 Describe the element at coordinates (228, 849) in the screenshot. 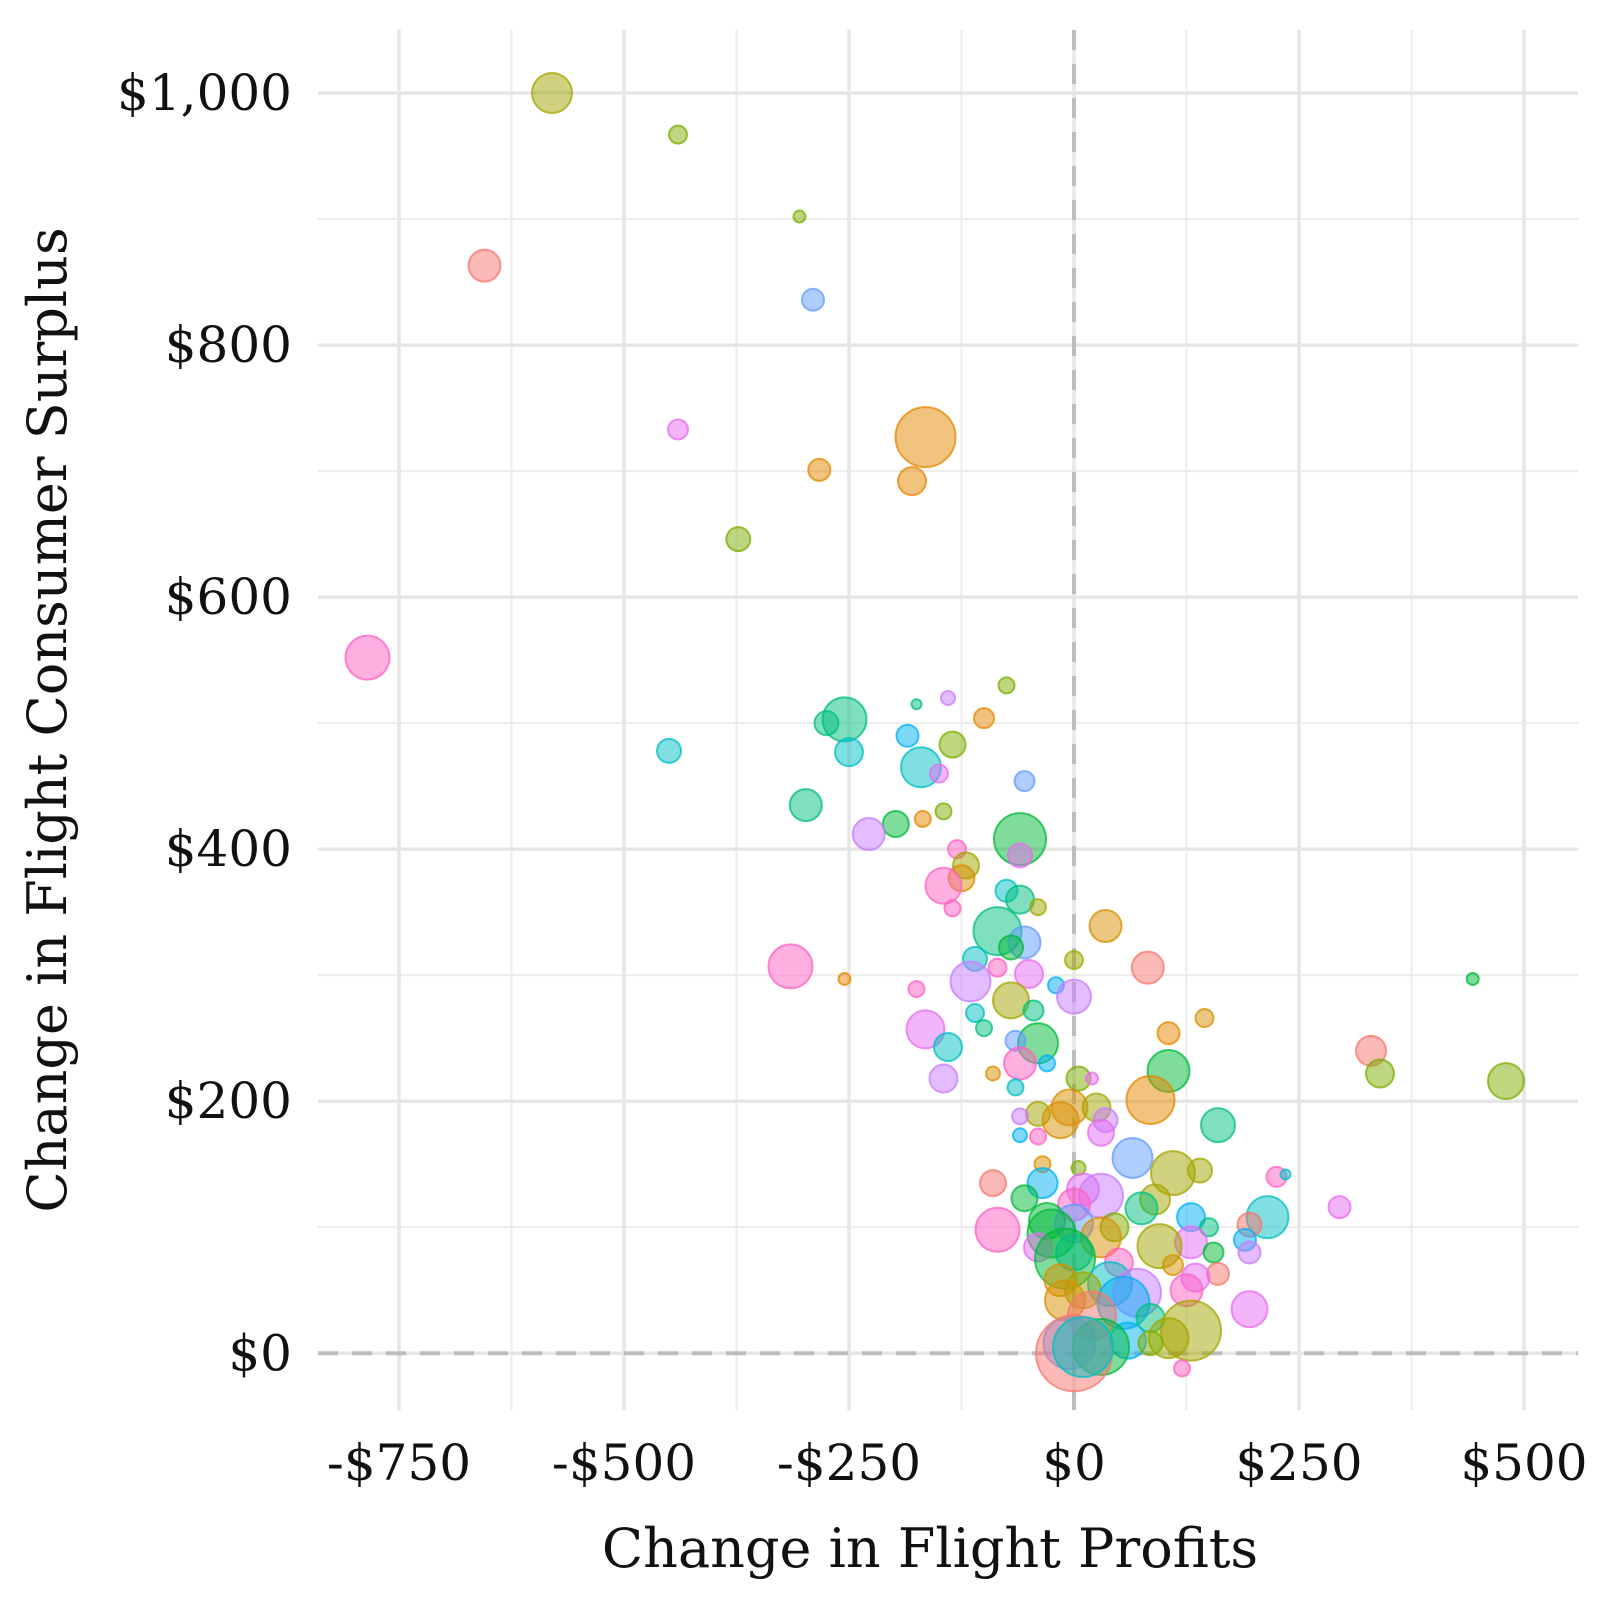

I see `y-tick-label: $400` at that location.